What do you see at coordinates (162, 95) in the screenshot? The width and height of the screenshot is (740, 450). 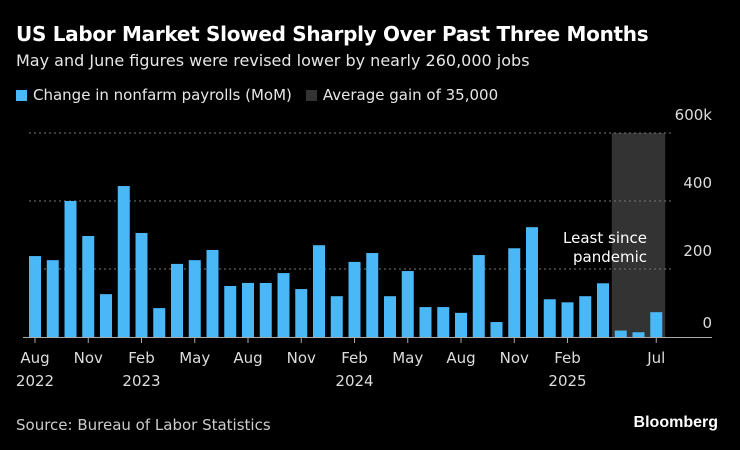 I see `legend-label: Change in nonfarm payrolls (MoM)` at bounding box center [162, 95].